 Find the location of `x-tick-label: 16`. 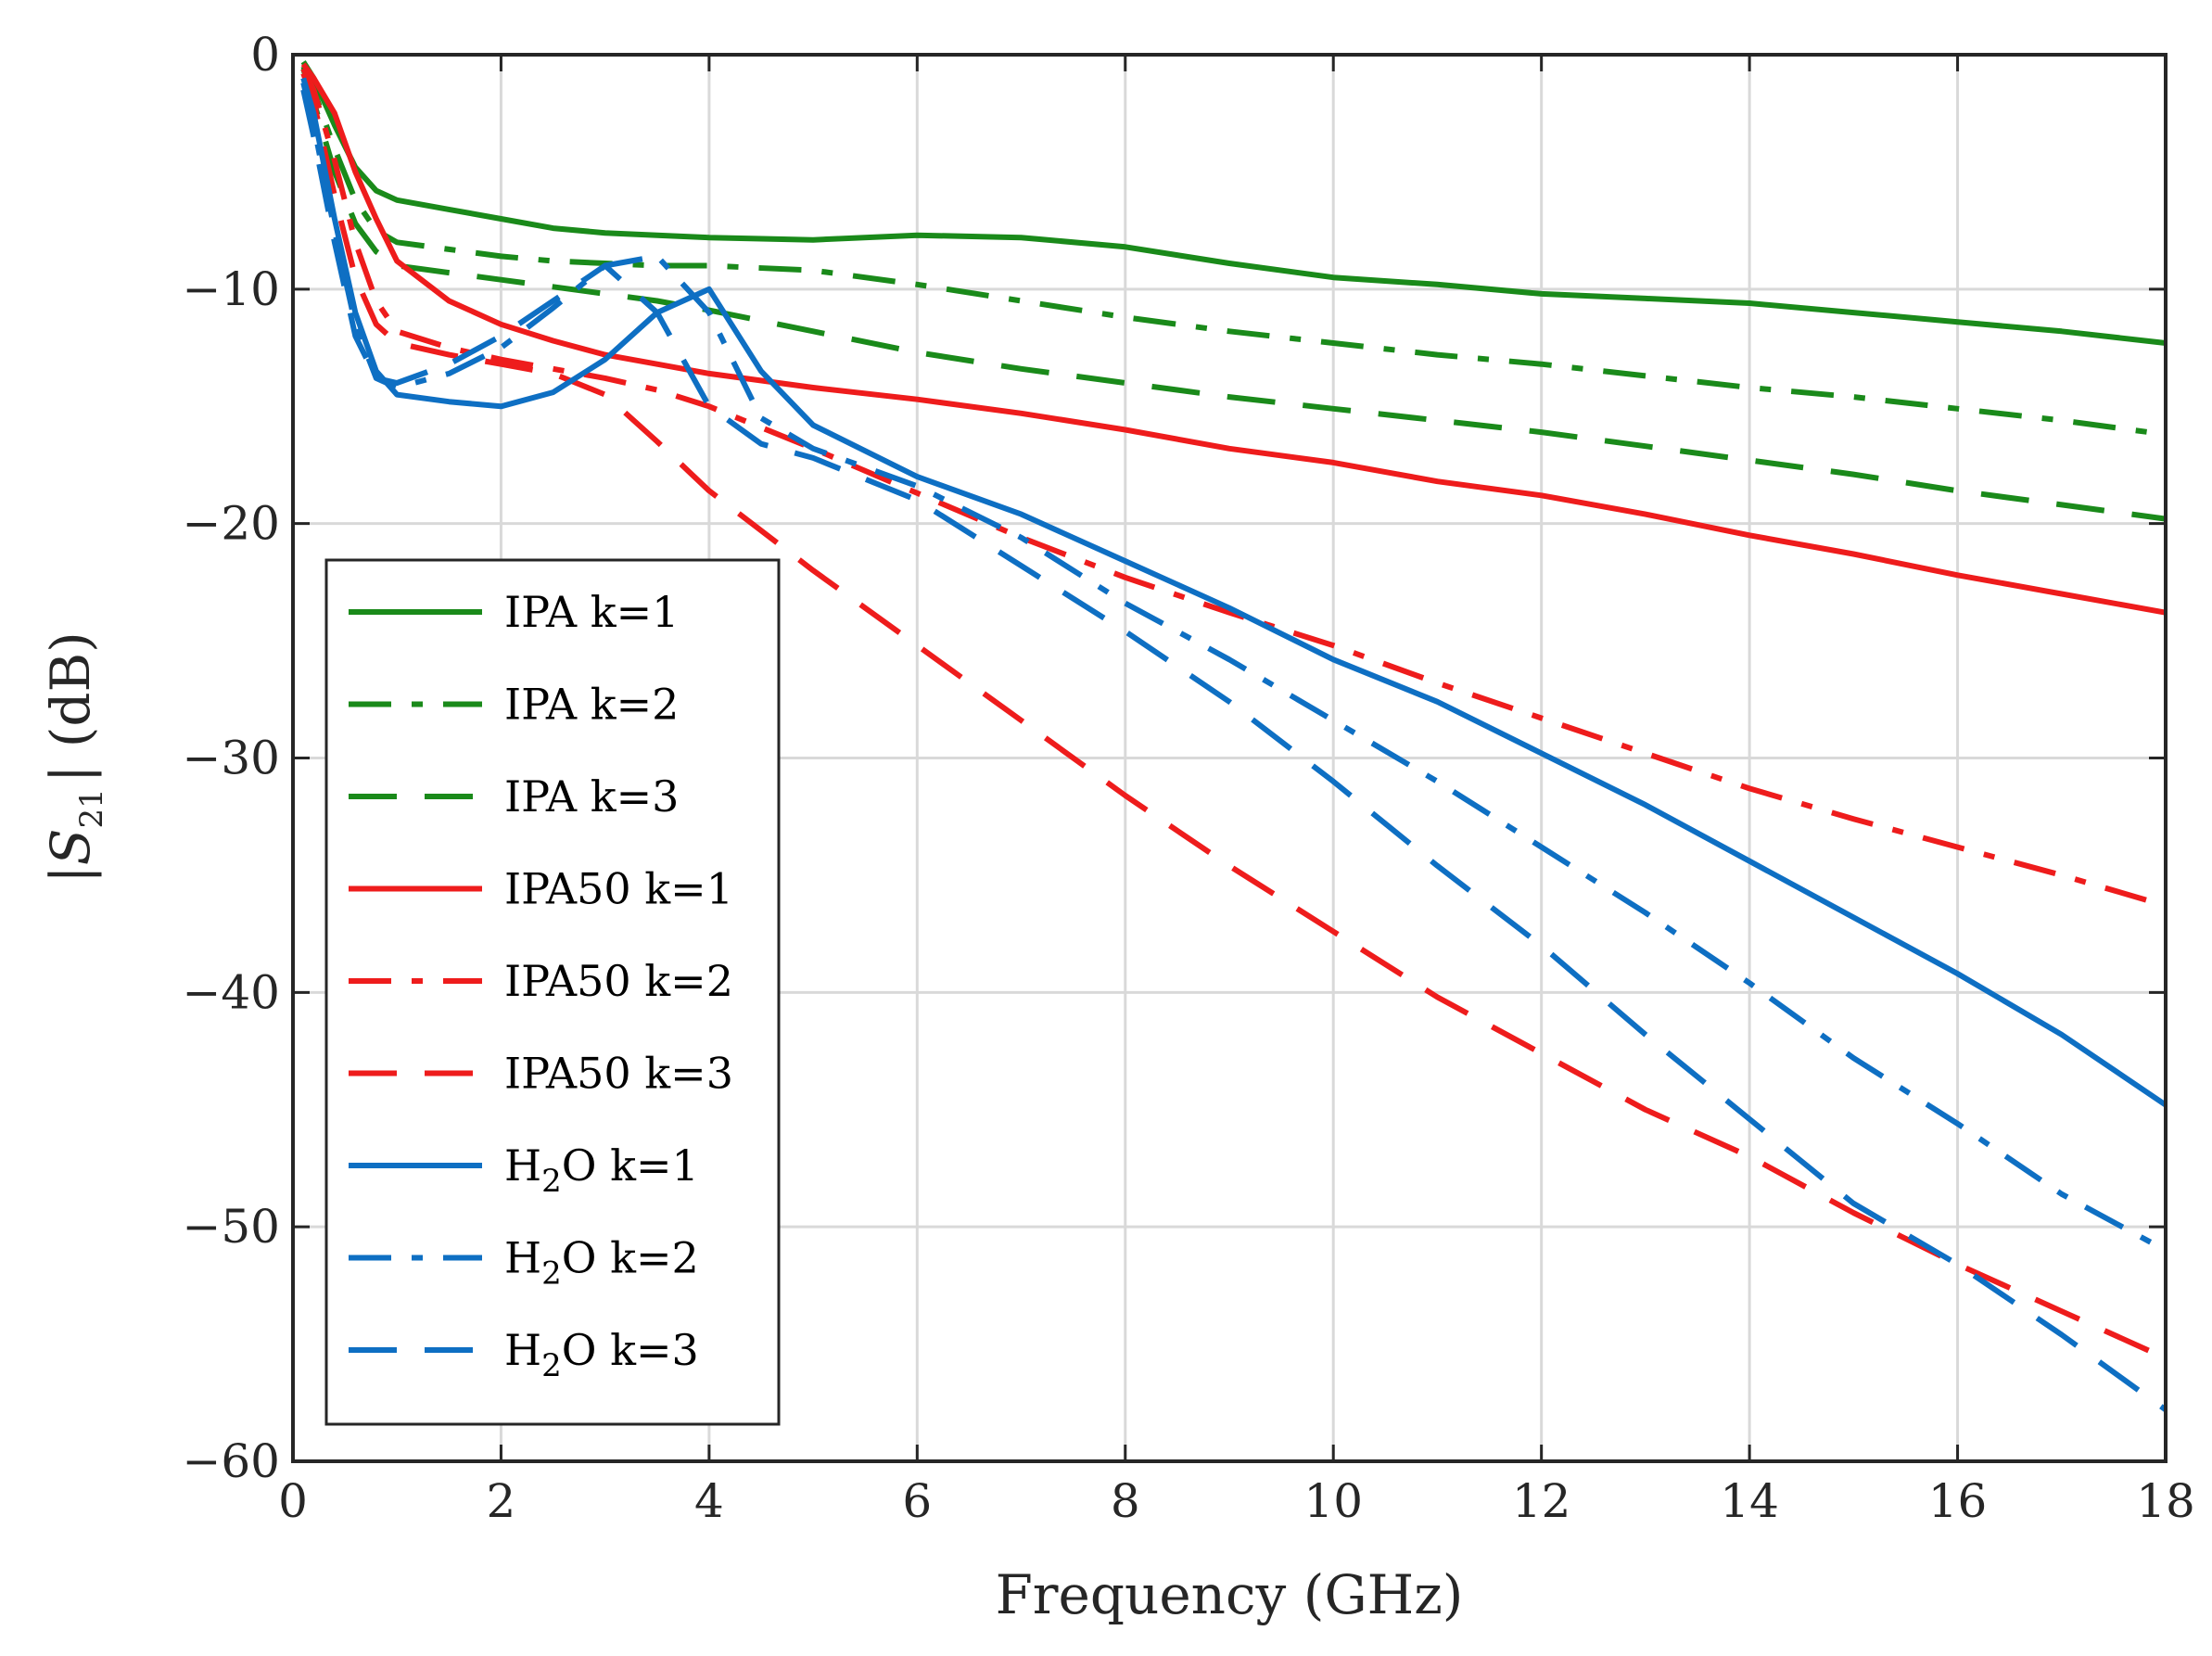

x-tick-label: 16 is located at coordinates (1958, 1501).